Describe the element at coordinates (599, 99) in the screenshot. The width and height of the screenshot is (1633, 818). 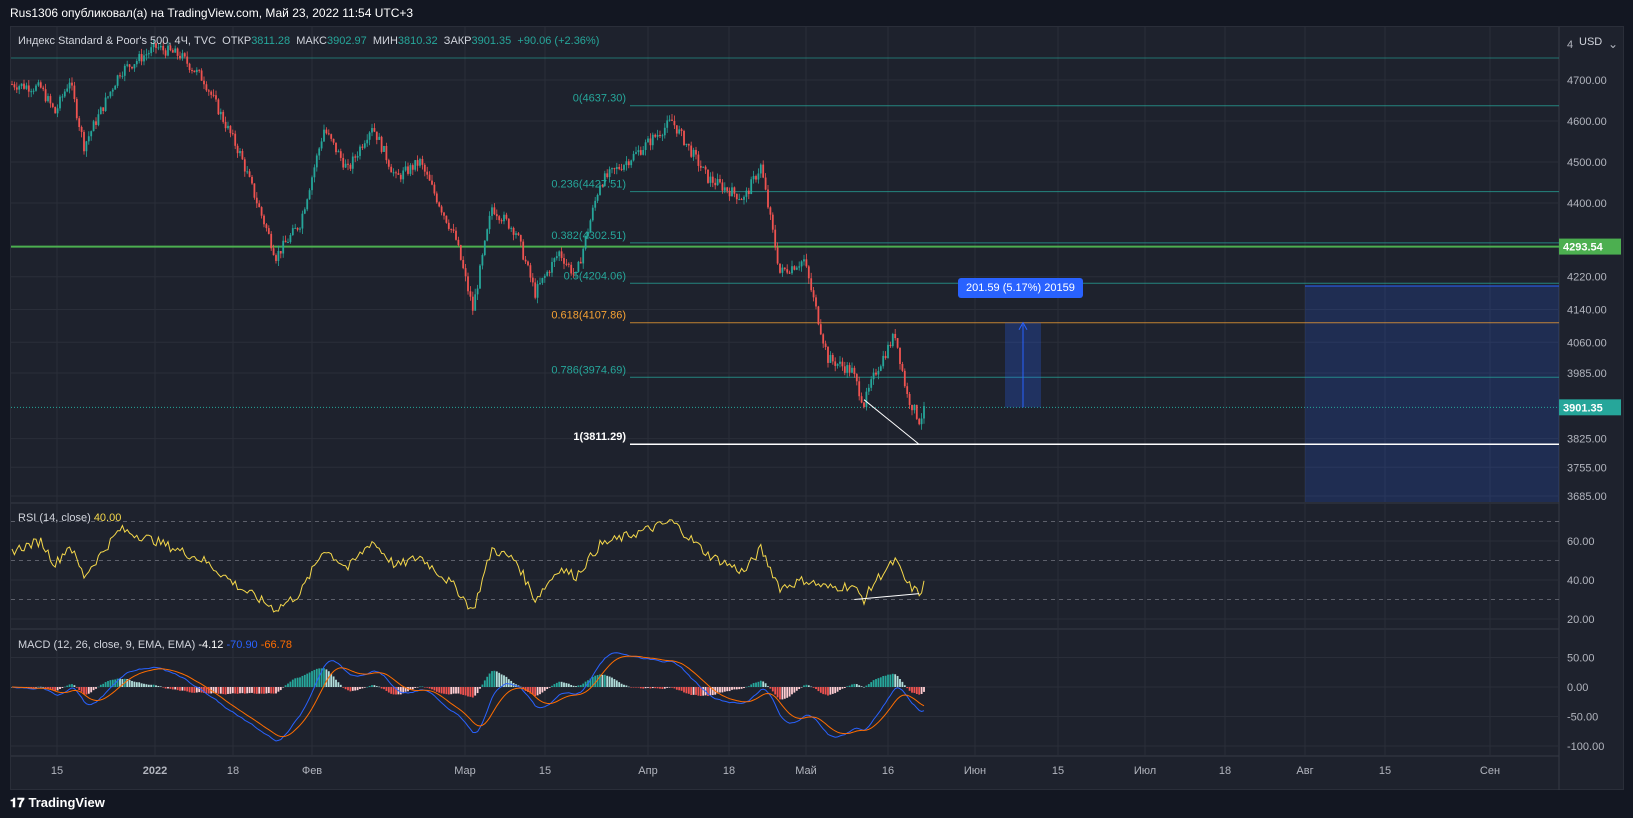
I see `fib-level-label: 0(4637.30)` at that location.